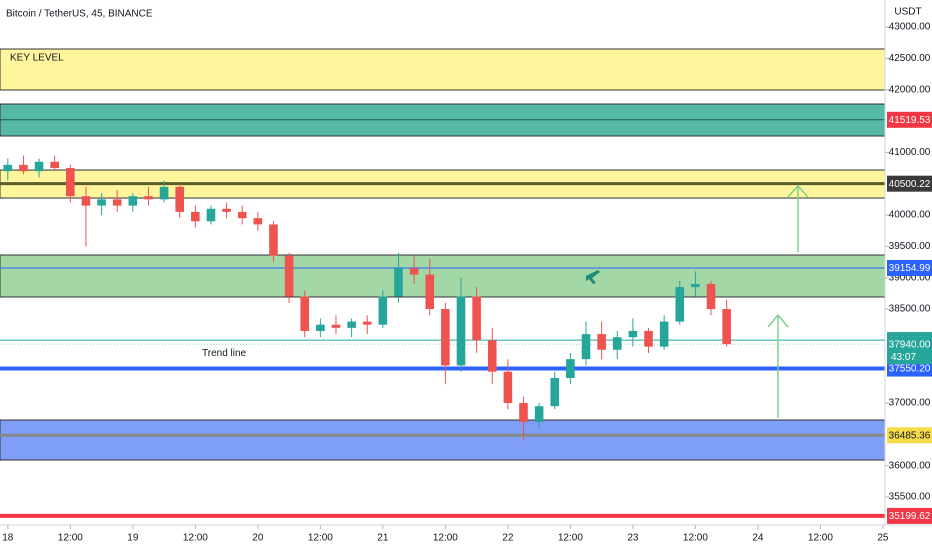  What do you see at coordinates (910, 89) in the screenshot?
I see `y-tick-label: 42000.00` at bounding box center [910, 89].